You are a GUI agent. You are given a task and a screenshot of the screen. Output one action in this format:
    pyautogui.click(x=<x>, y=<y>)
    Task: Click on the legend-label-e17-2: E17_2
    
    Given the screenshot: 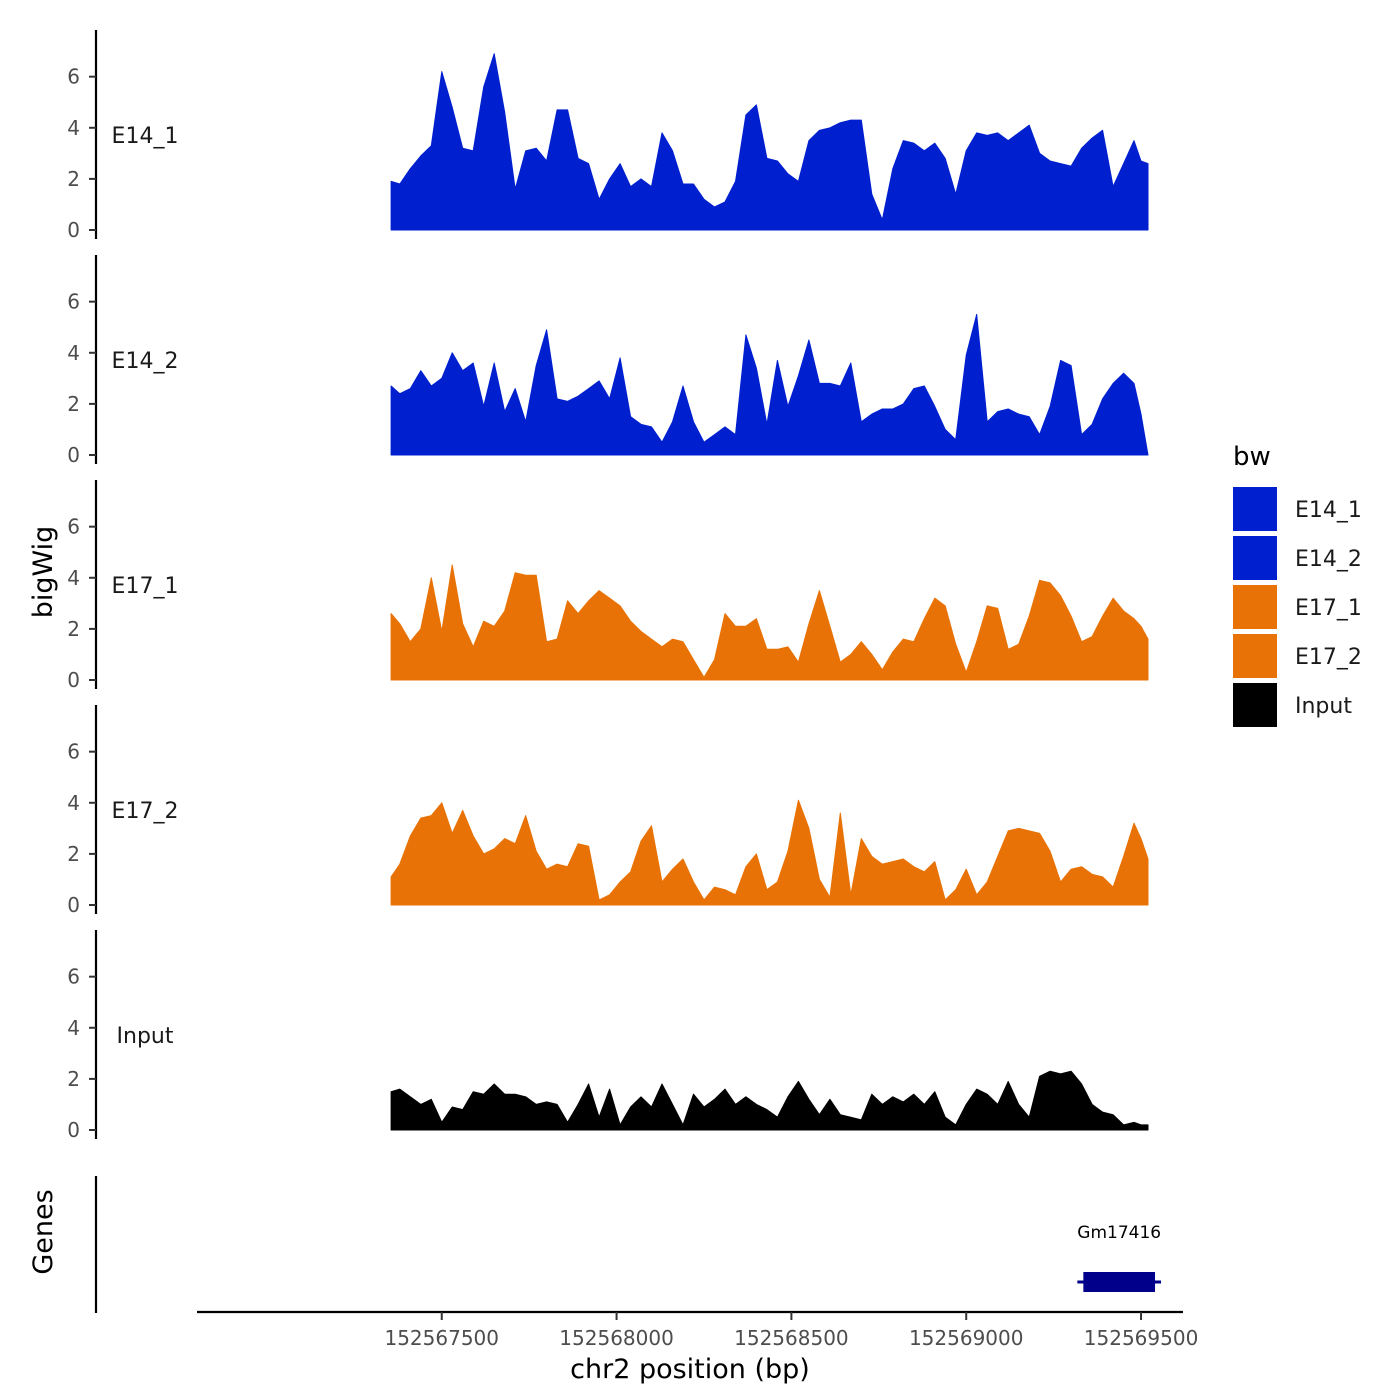 What is the action you would take?
    pyautogui.click(x=1328, y=657)
    